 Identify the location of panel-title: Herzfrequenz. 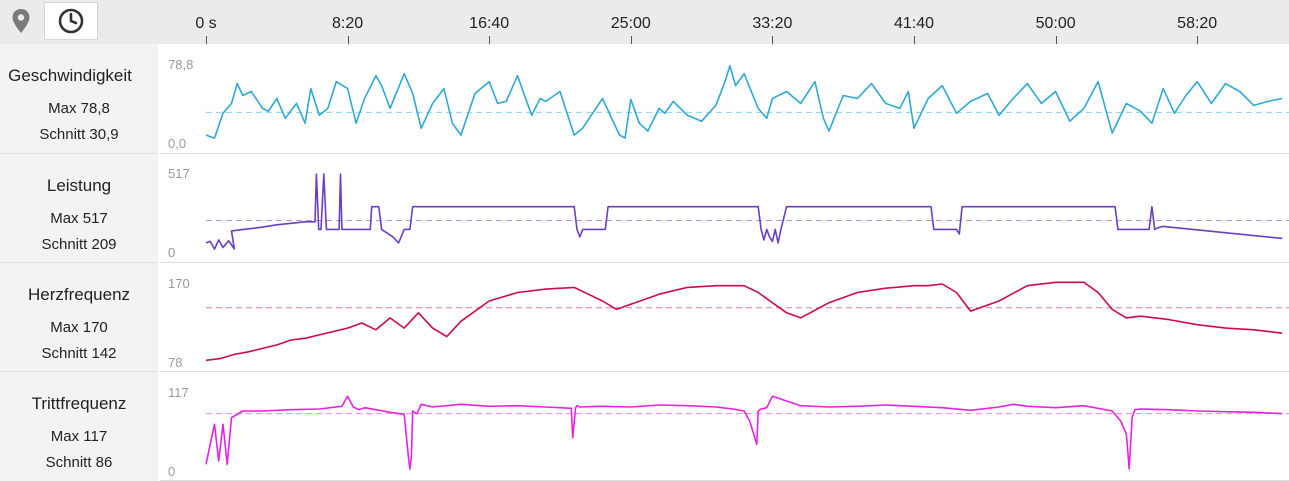
(79, 294).